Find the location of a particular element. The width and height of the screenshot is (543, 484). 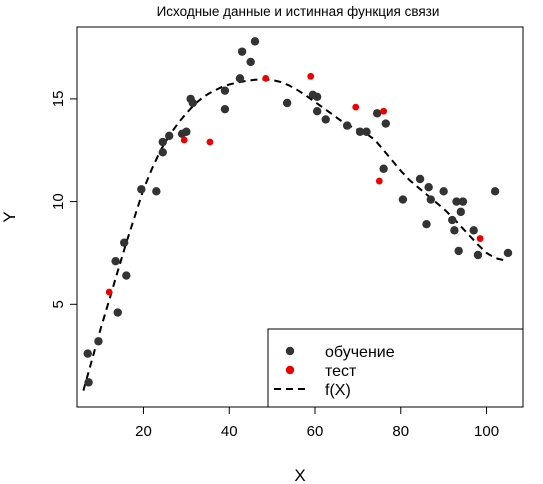

y-tick-label: 5 is located at coordinates (58, 304).